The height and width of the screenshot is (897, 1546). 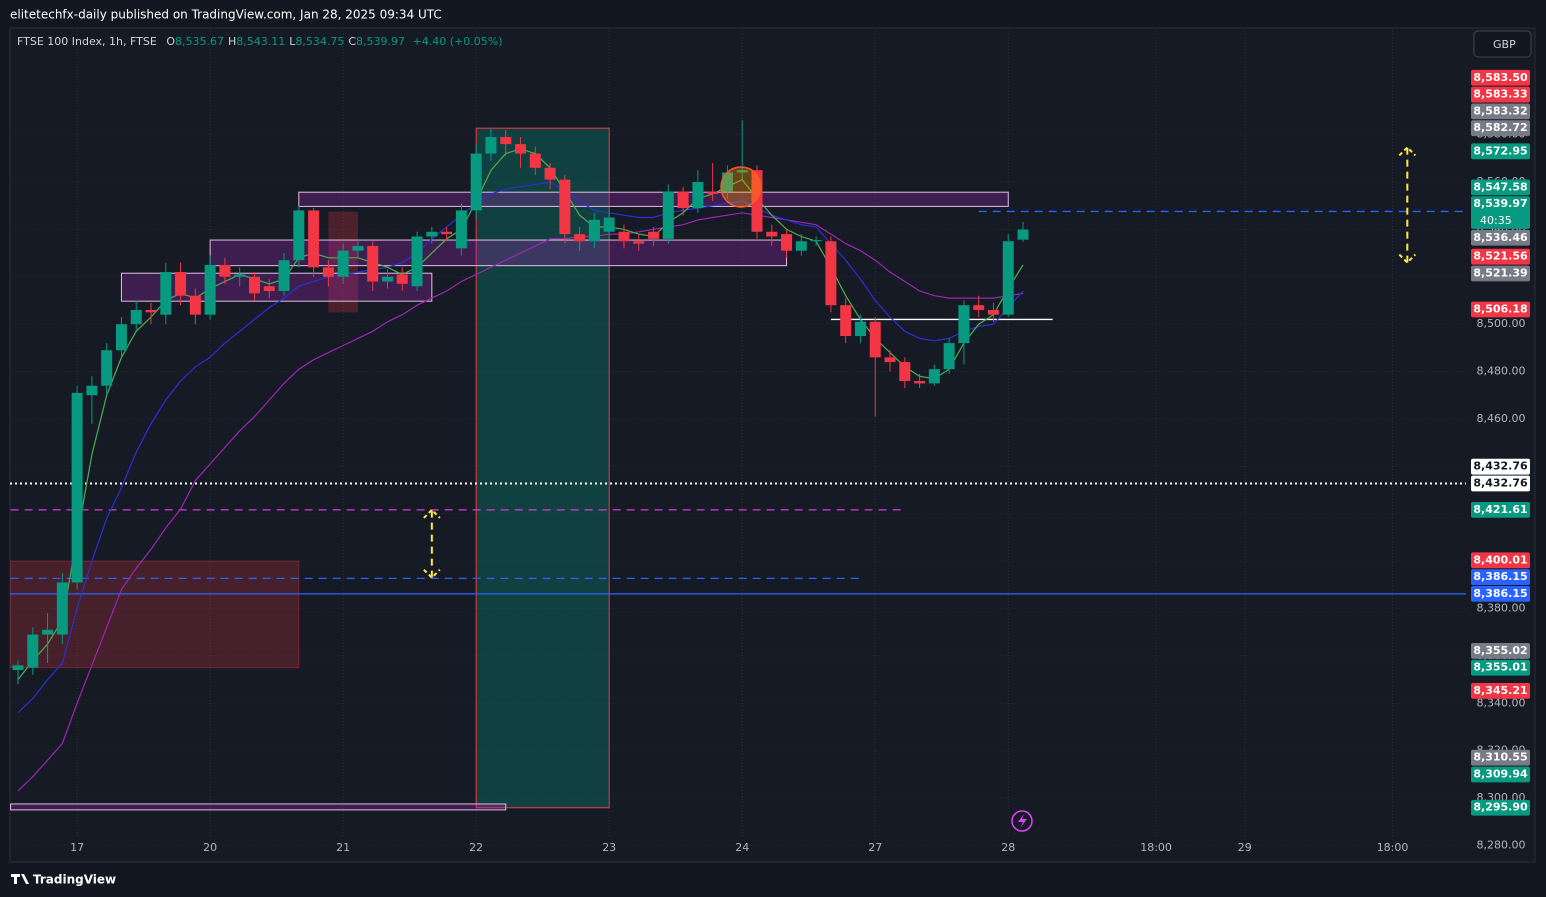 I want to click on price-label: 8,547.58, so click(x=1500, y=186).